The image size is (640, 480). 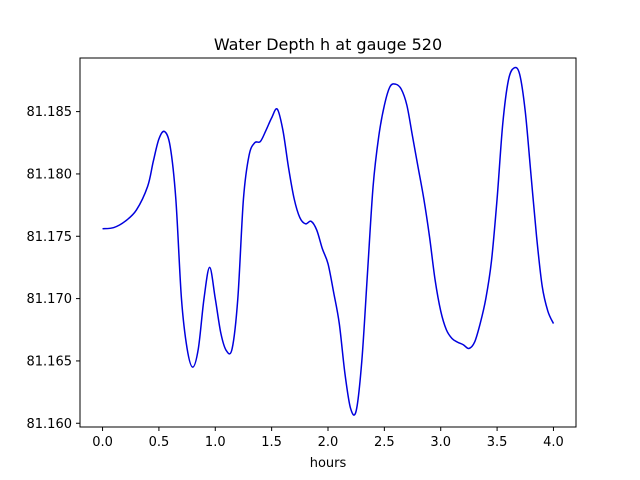 I want to click on x-tick-label: 3.5, so click(x=497, y=442).